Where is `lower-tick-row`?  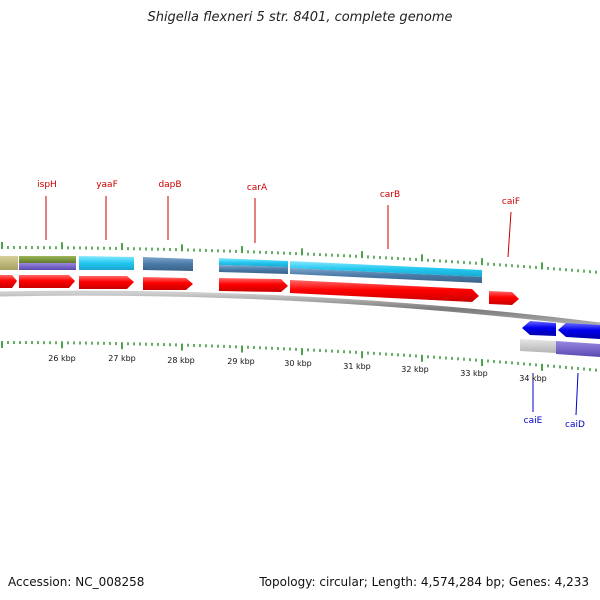 lower-tick-row is located at coordinates (299, 356).